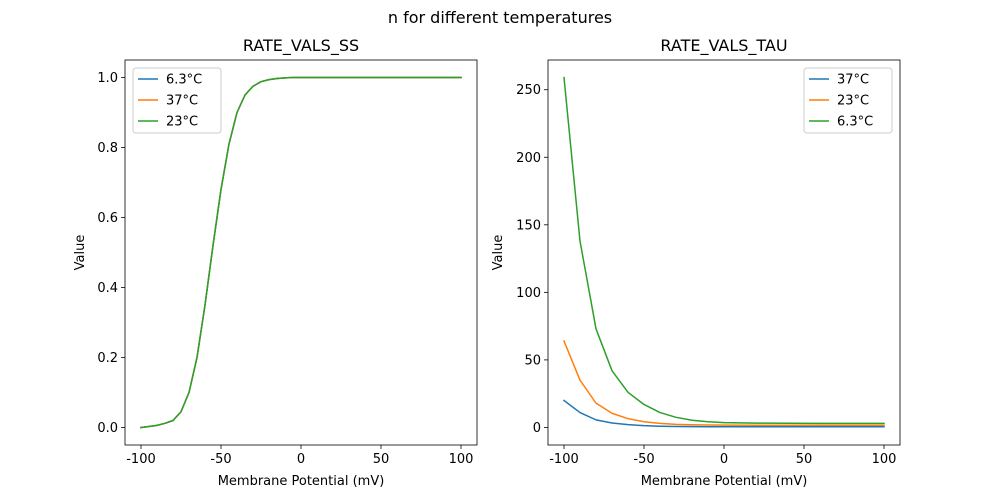 Image resolution: width=1000 pixels, height=500 pixels. Describe the element at coordinates (723, 413) in the screenshot. I see `series-line-37c` at that location.